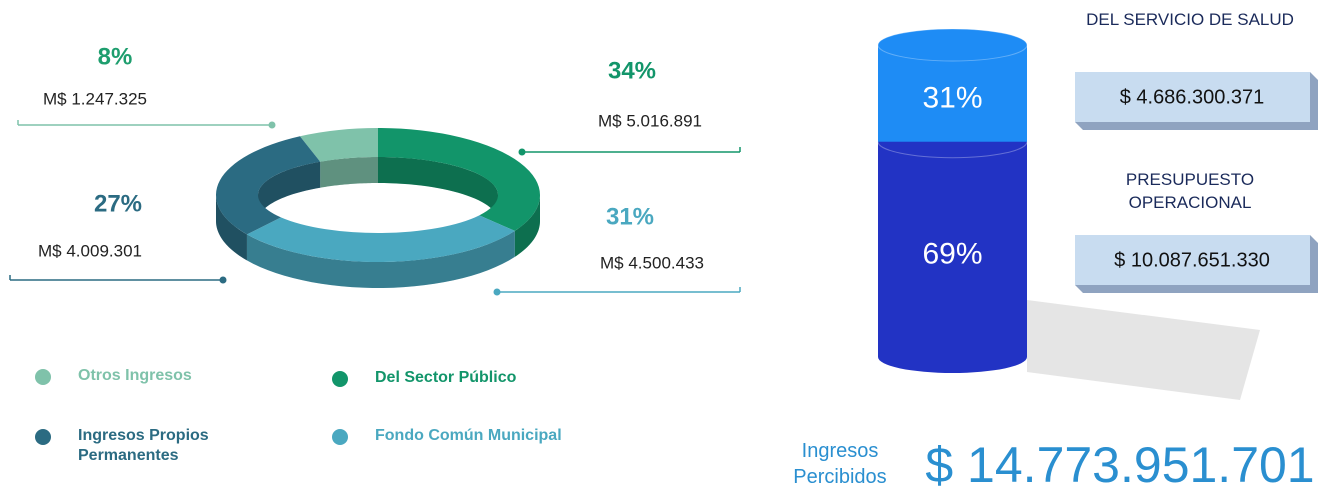 The height and width of the screenshot is (494, 1327). I want to click on total-label: Ingresos Percibidos, so click(840, 464).